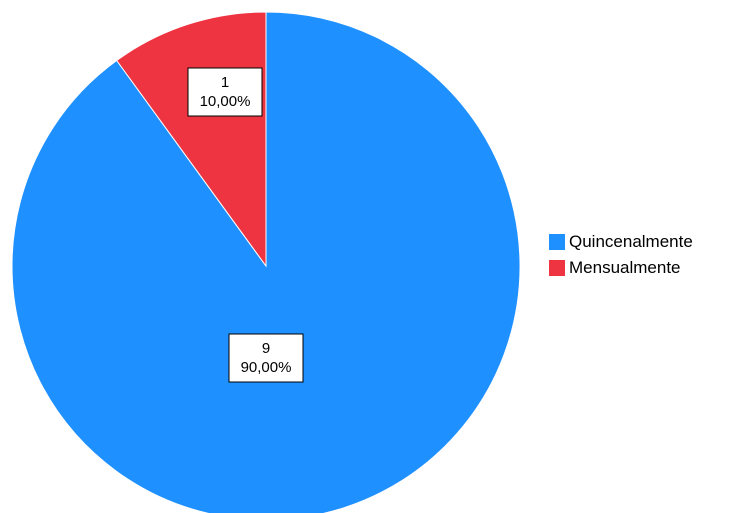 This screenshot has width=747, height=513. I want to click on data-label-mensualmente: 1 10,00%, so click(225, 92).